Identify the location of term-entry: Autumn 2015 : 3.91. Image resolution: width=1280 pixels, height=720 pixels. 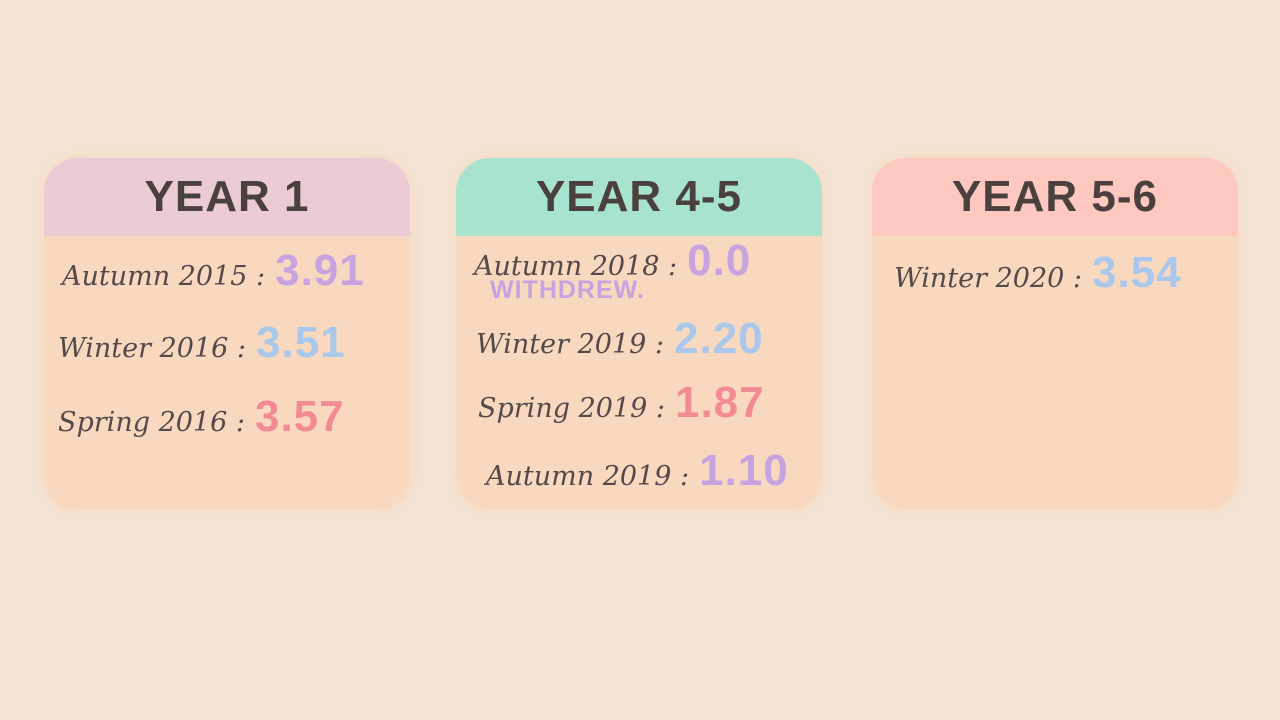
(213, 271).